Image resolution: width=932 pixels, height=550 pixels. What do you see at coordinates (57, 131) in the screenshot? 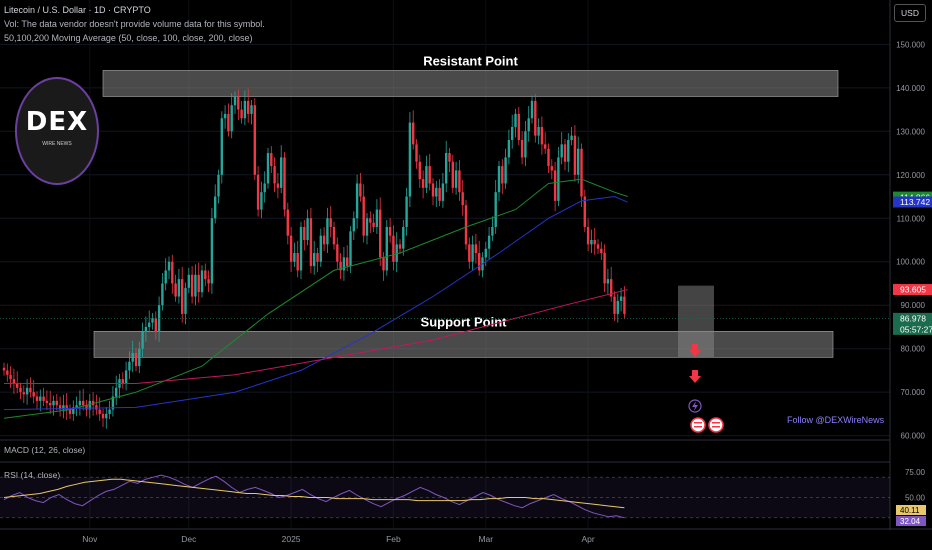
I see `dex-logo: DEX WIRE NEWS` at bounding box center [57, 131].